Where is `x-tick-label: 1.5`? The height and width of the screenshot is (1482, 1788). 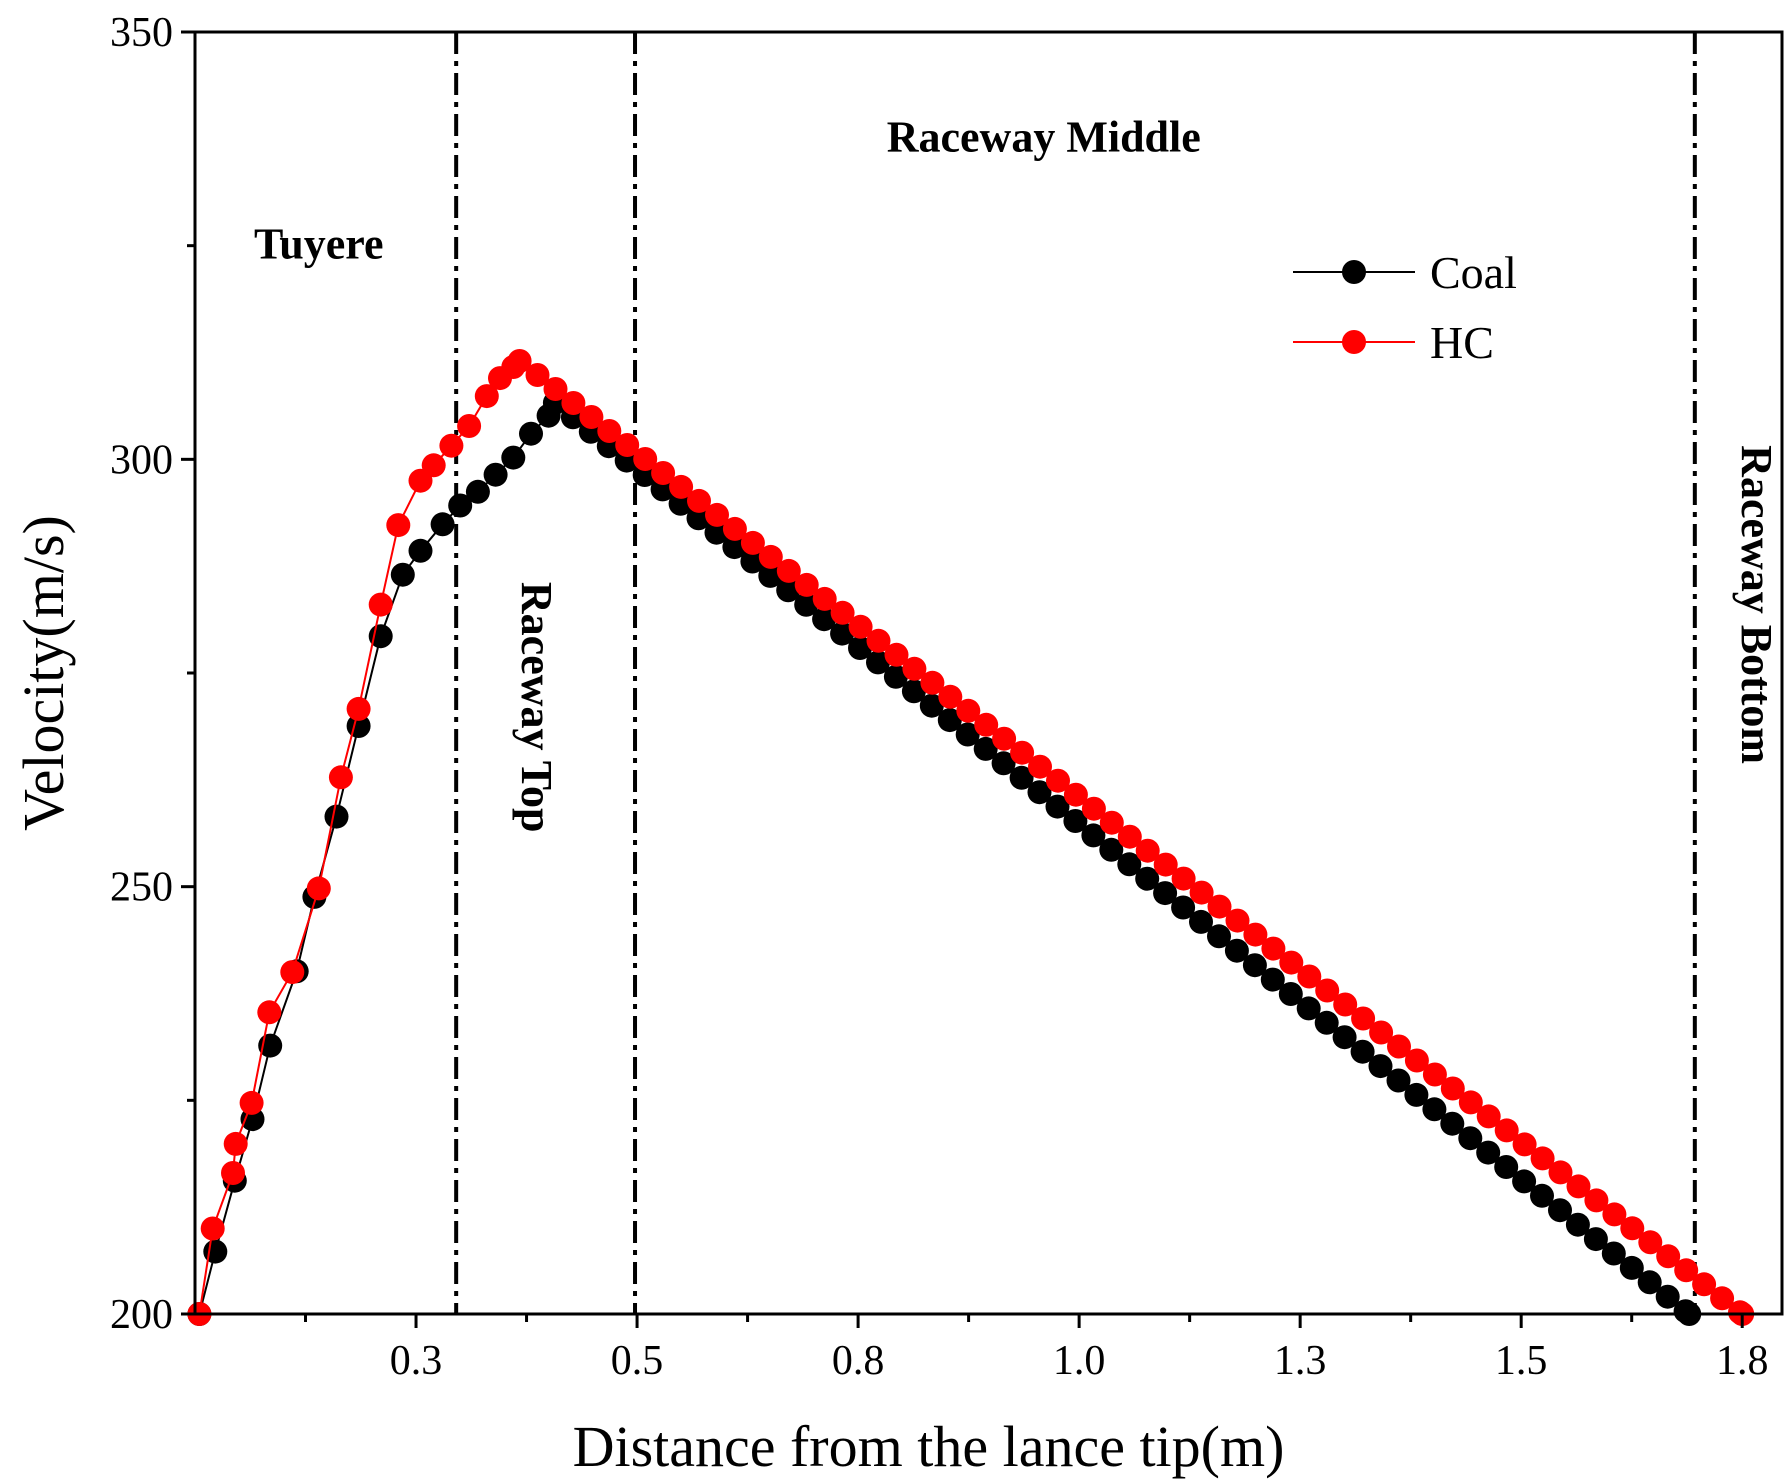 x-tick-label: 1.5 is located at coordinates (1521, 1361).